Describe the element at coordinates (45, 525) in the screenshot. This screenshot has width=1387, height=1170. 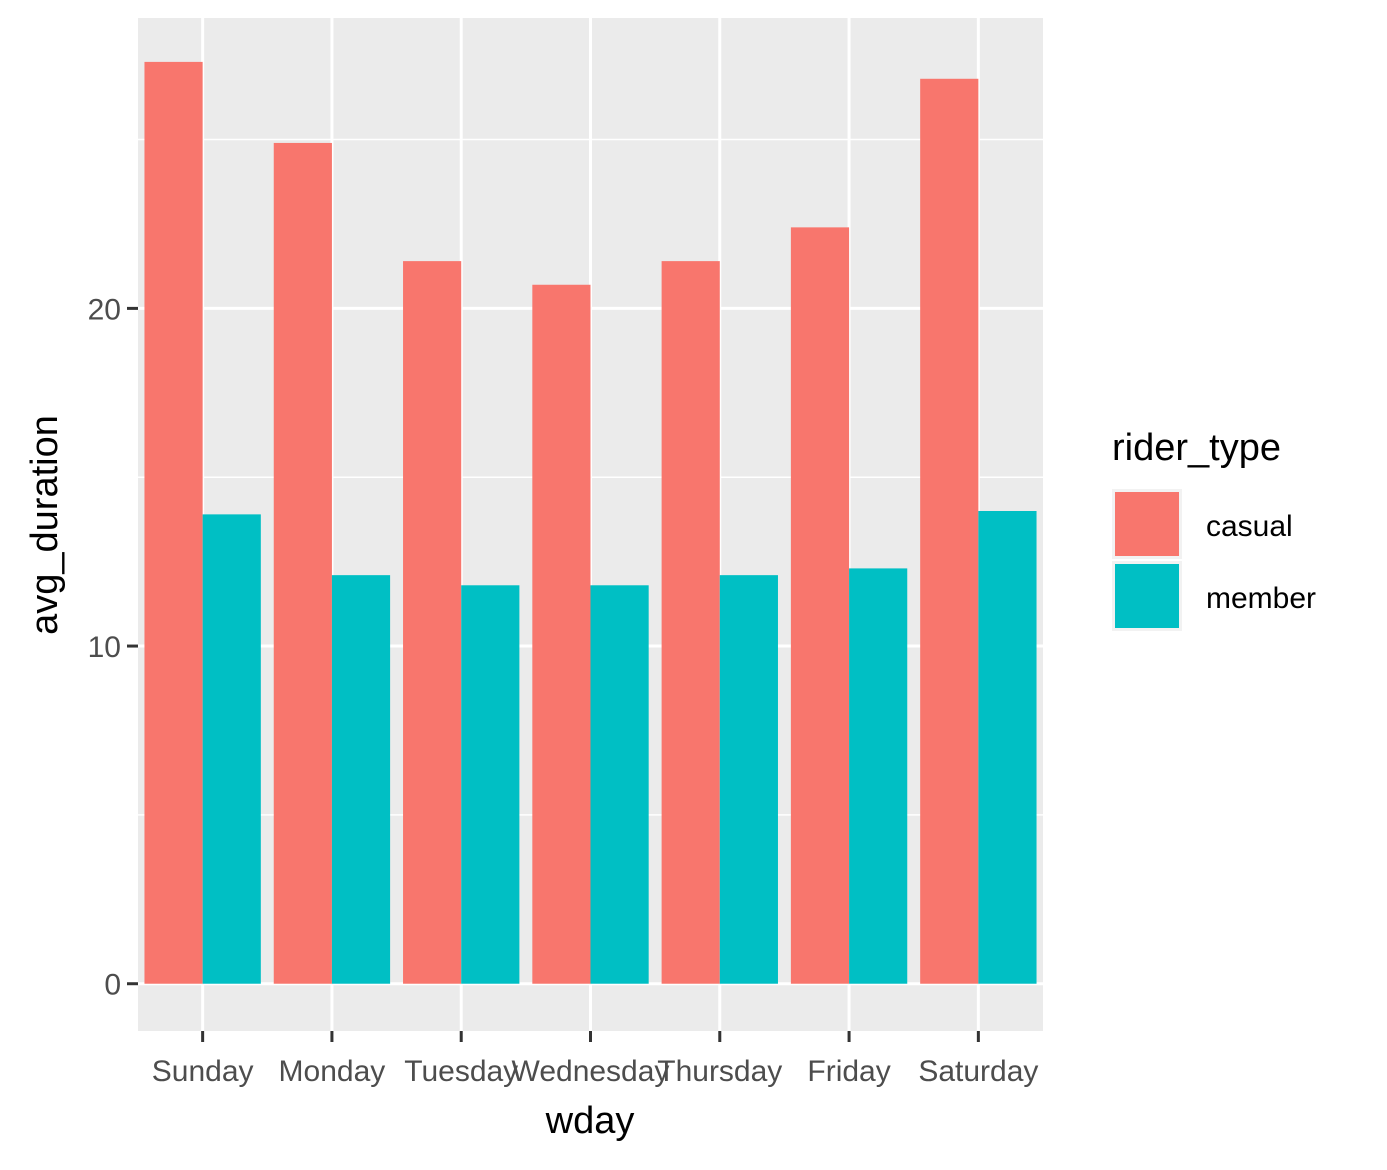
I see `y-axis-title: avg_duration` at that location.